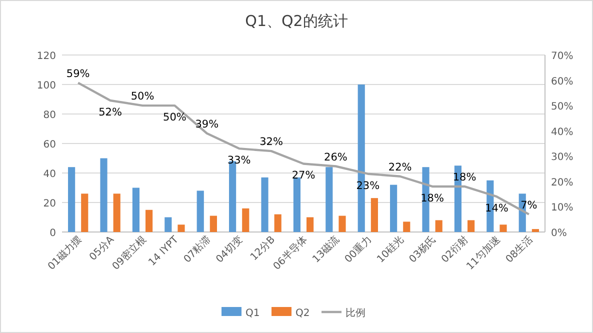 This screenshot has width=593, height=333. Describe the element at coordinates (559, 233) in the screenshot. I see `y2-tick-label: 0%` at that location.